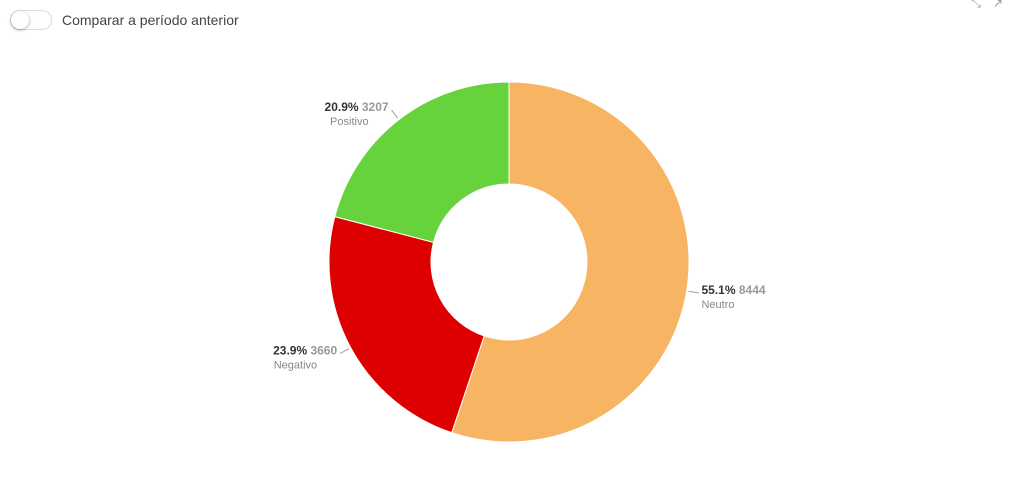 This screenshot has height=498, width=1017. Describe the element at coordinates (997, 5) in the screenshot. I see `popout-icon: ↗` at that location.